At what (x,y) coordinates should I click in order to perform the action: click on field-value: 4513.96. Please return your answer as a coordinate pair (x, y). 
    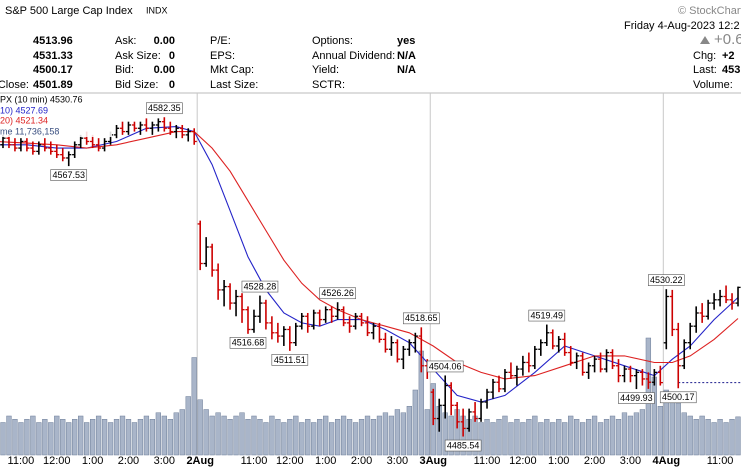
    Looking at the image, I should click on (53, 41).